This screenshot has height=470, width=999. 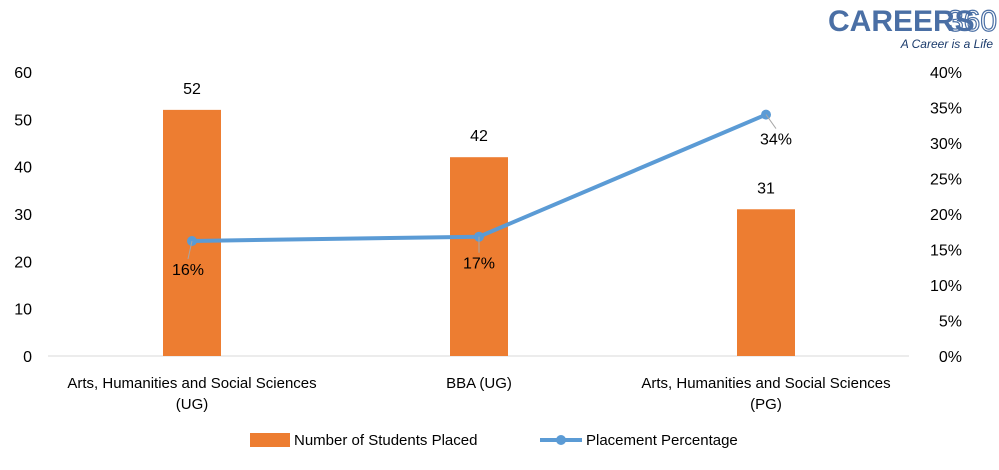 What do you see at coordinates (946, 144) in the screenshot?
I see `y-right-tick-label: 30%` at bounding box center [946, 144].